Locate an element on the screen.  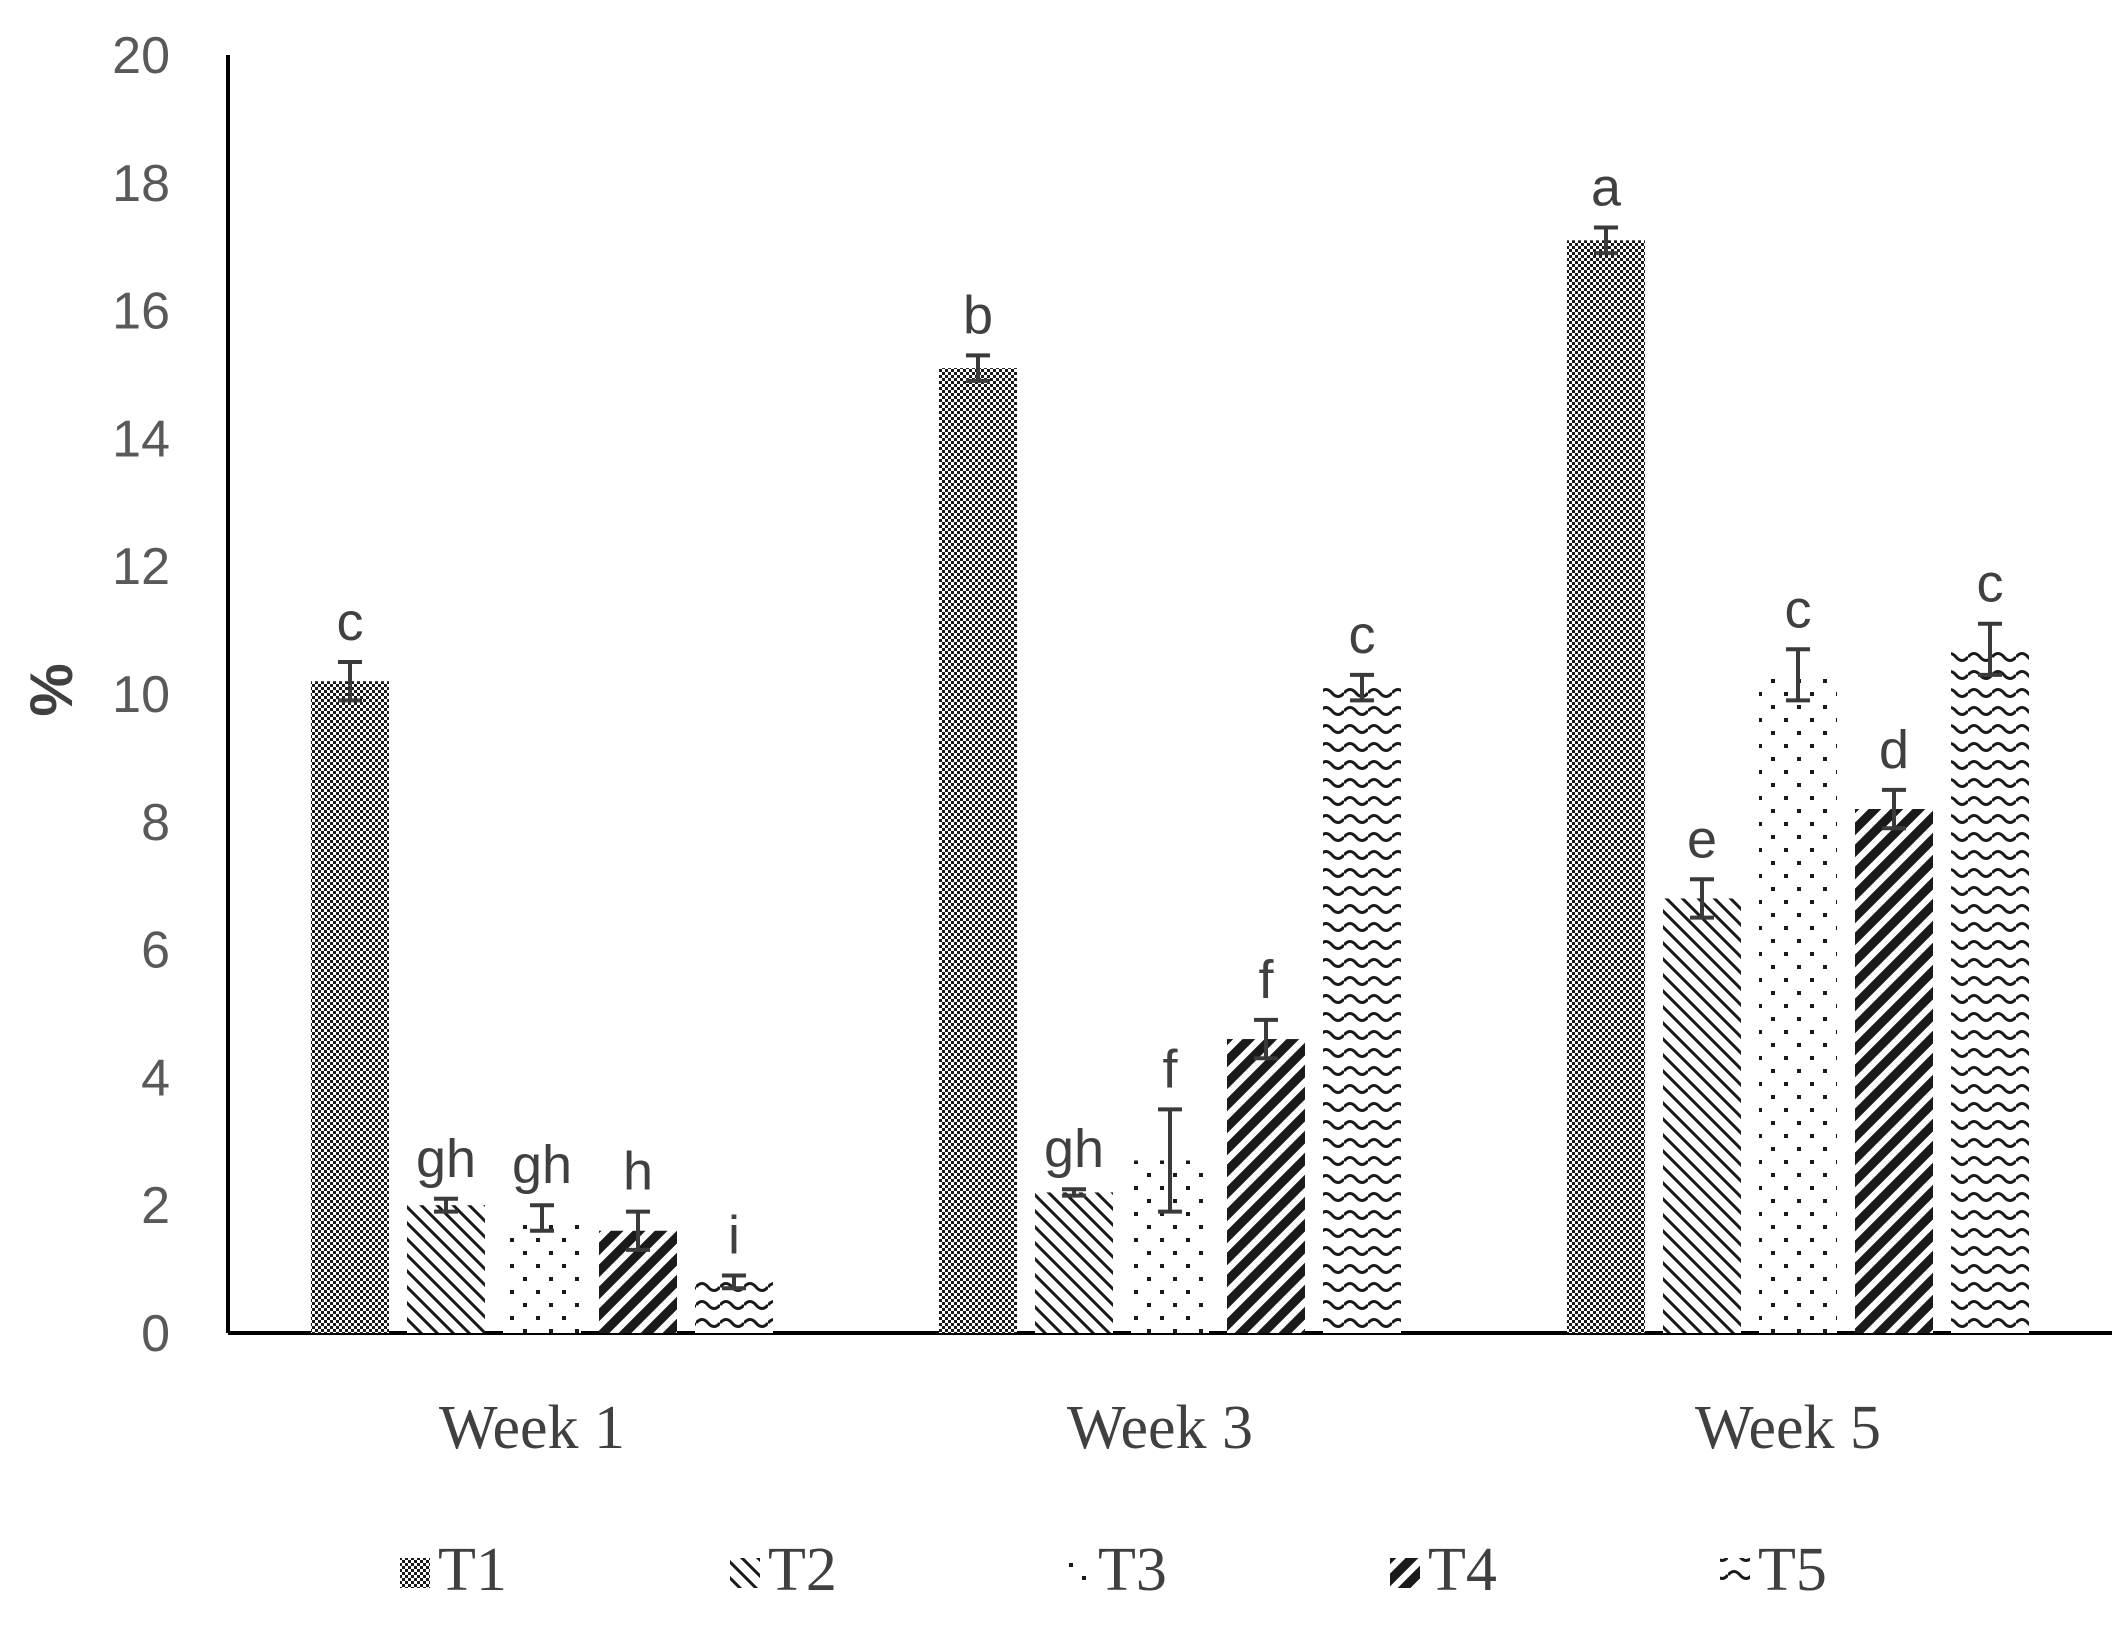
y-axis-label: % is located at coordinates (51, 689).